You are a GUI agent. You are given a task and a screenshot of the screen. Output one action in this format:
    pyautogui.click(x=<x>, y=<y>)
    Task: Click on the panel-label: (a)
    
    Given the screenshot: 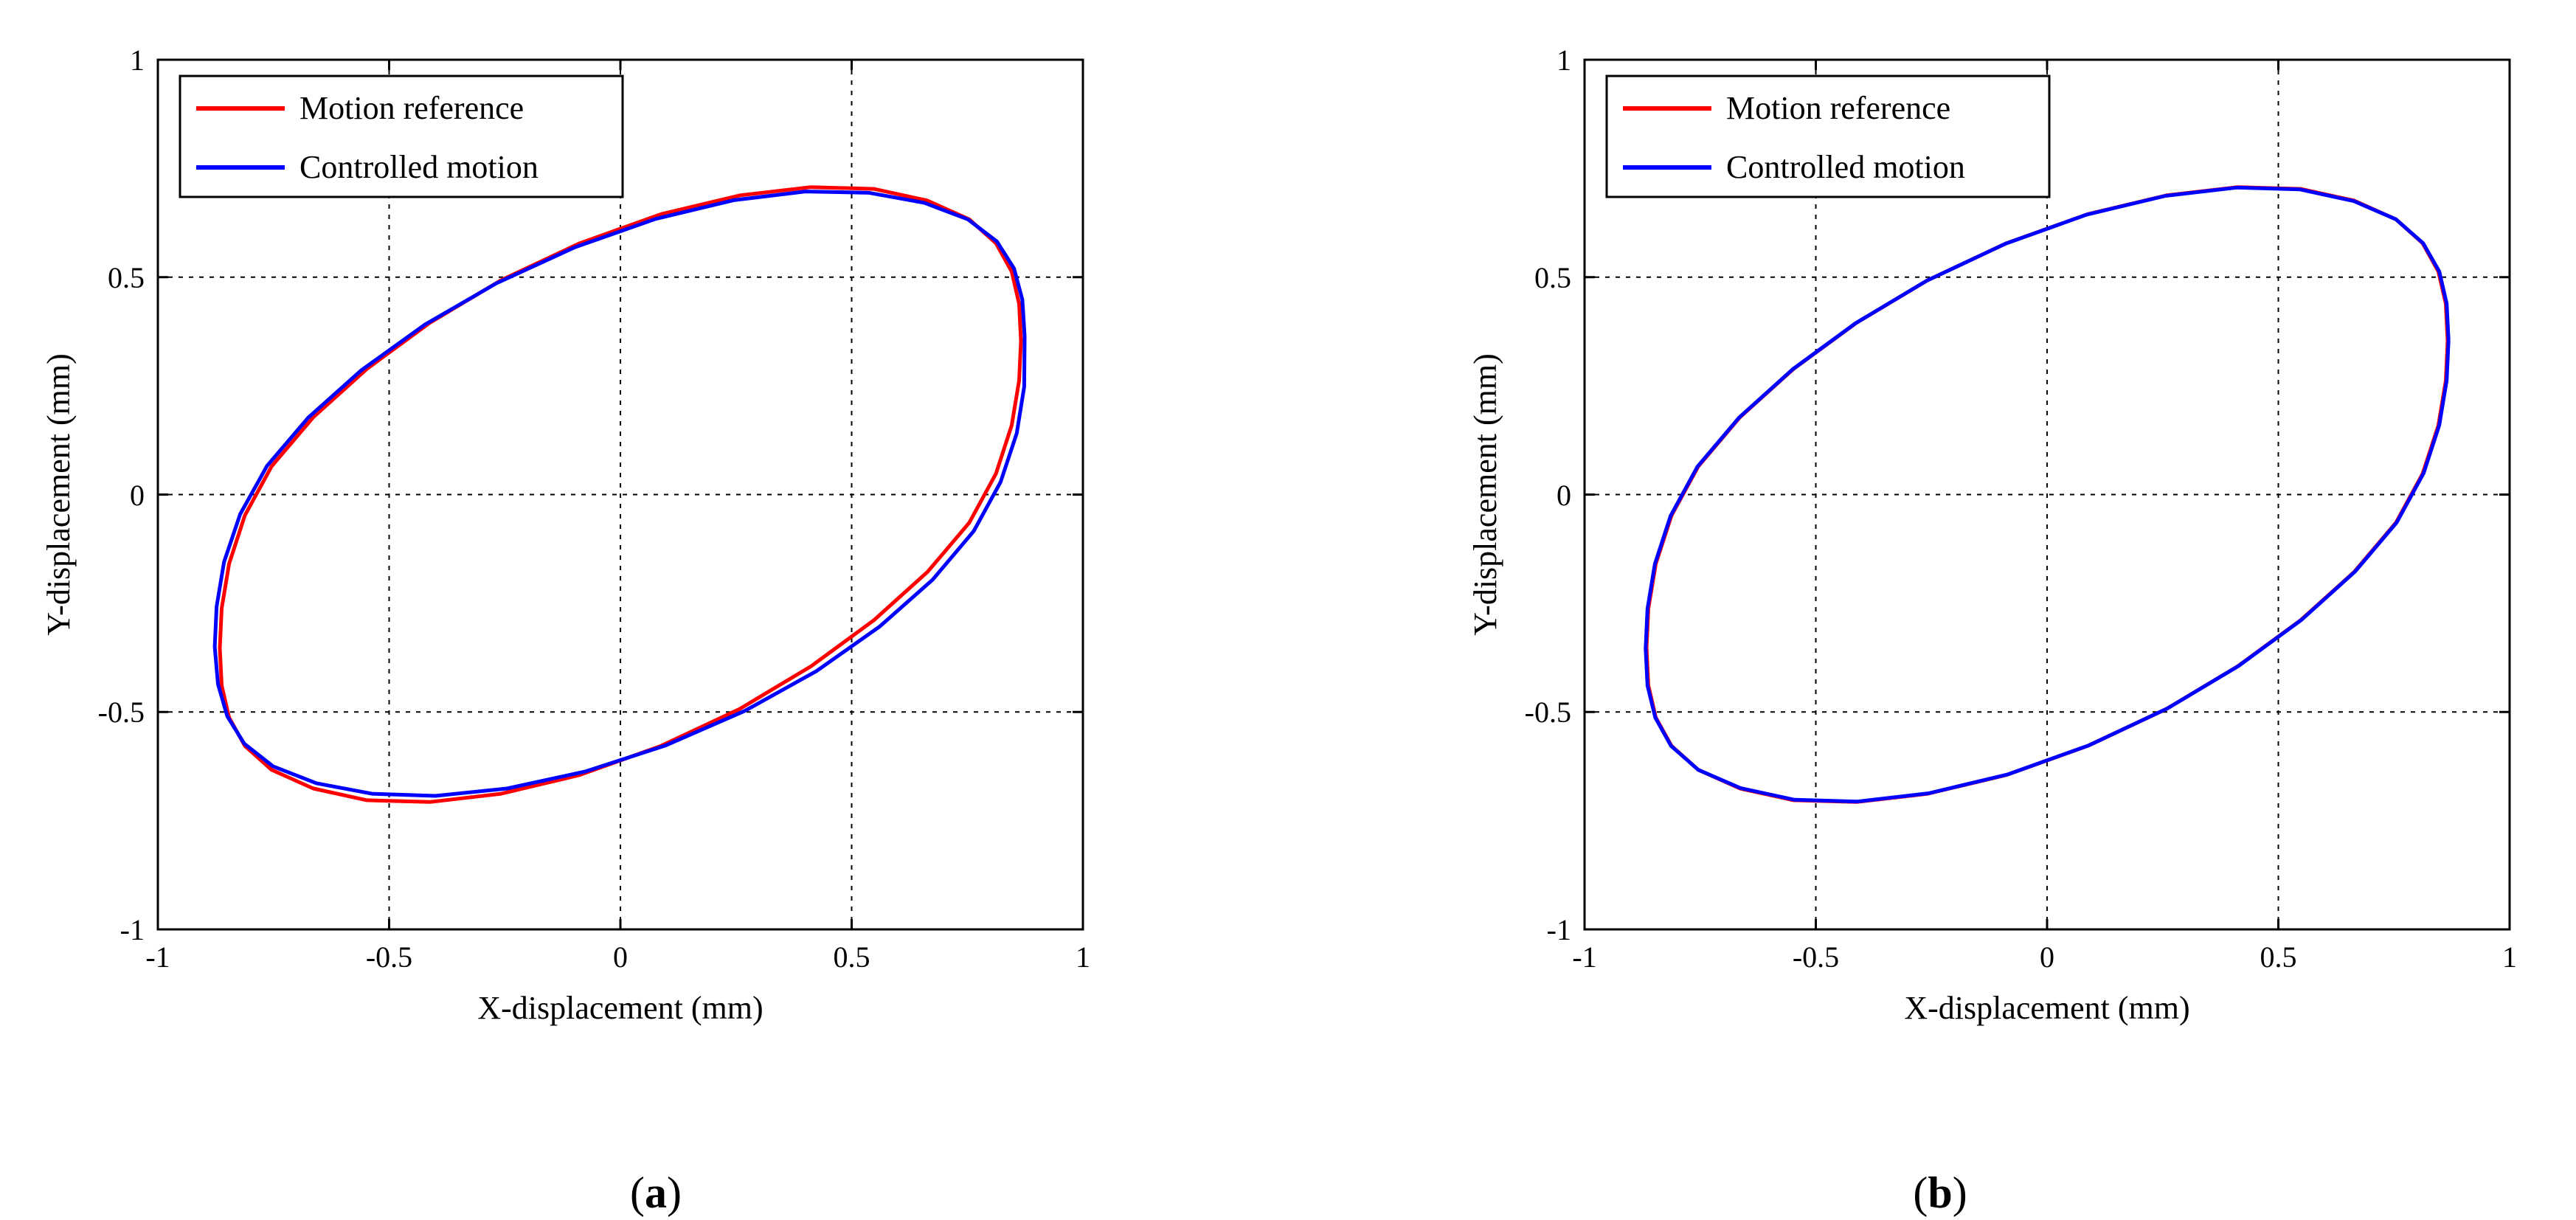 What is the action you would take?
    pyautogui.click(x=656, y=1192)
    